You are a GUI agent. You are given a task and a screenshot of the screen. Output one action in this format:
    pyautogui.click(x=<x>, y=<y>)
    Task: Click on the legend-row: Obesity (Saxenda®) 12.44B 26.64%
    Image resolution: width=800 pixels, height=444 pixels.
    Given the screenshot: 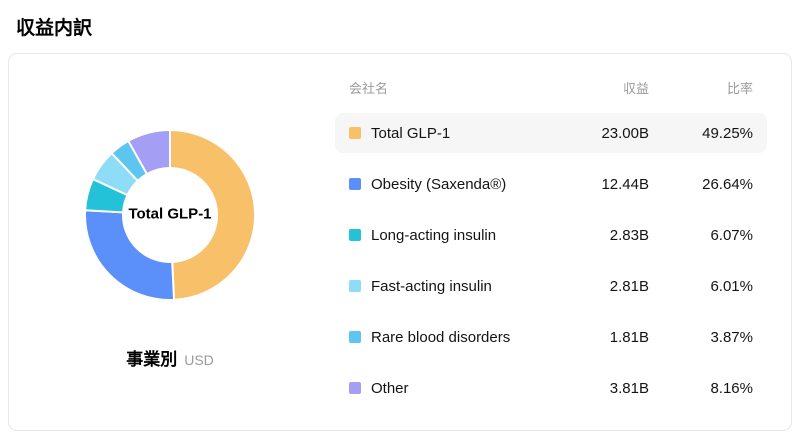 What is the action you would take?
    pyautogui.click(x=551, y=184)
    